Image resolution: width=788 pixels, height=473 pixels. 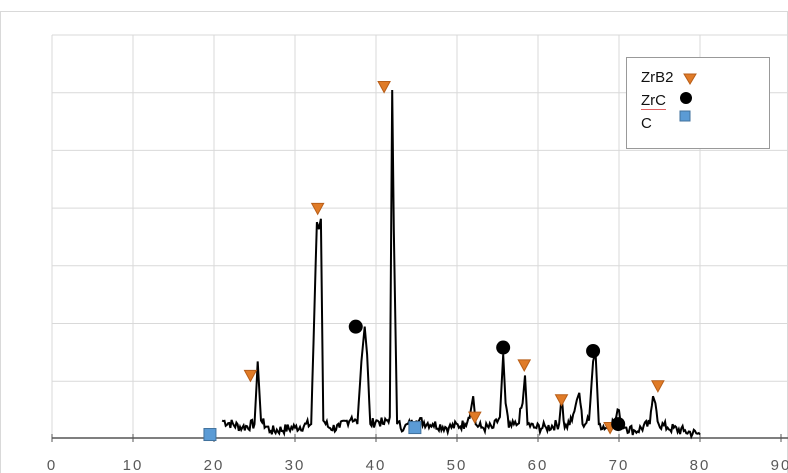 I want to click on x-tick-label: 60, so click(x=538, y=465).